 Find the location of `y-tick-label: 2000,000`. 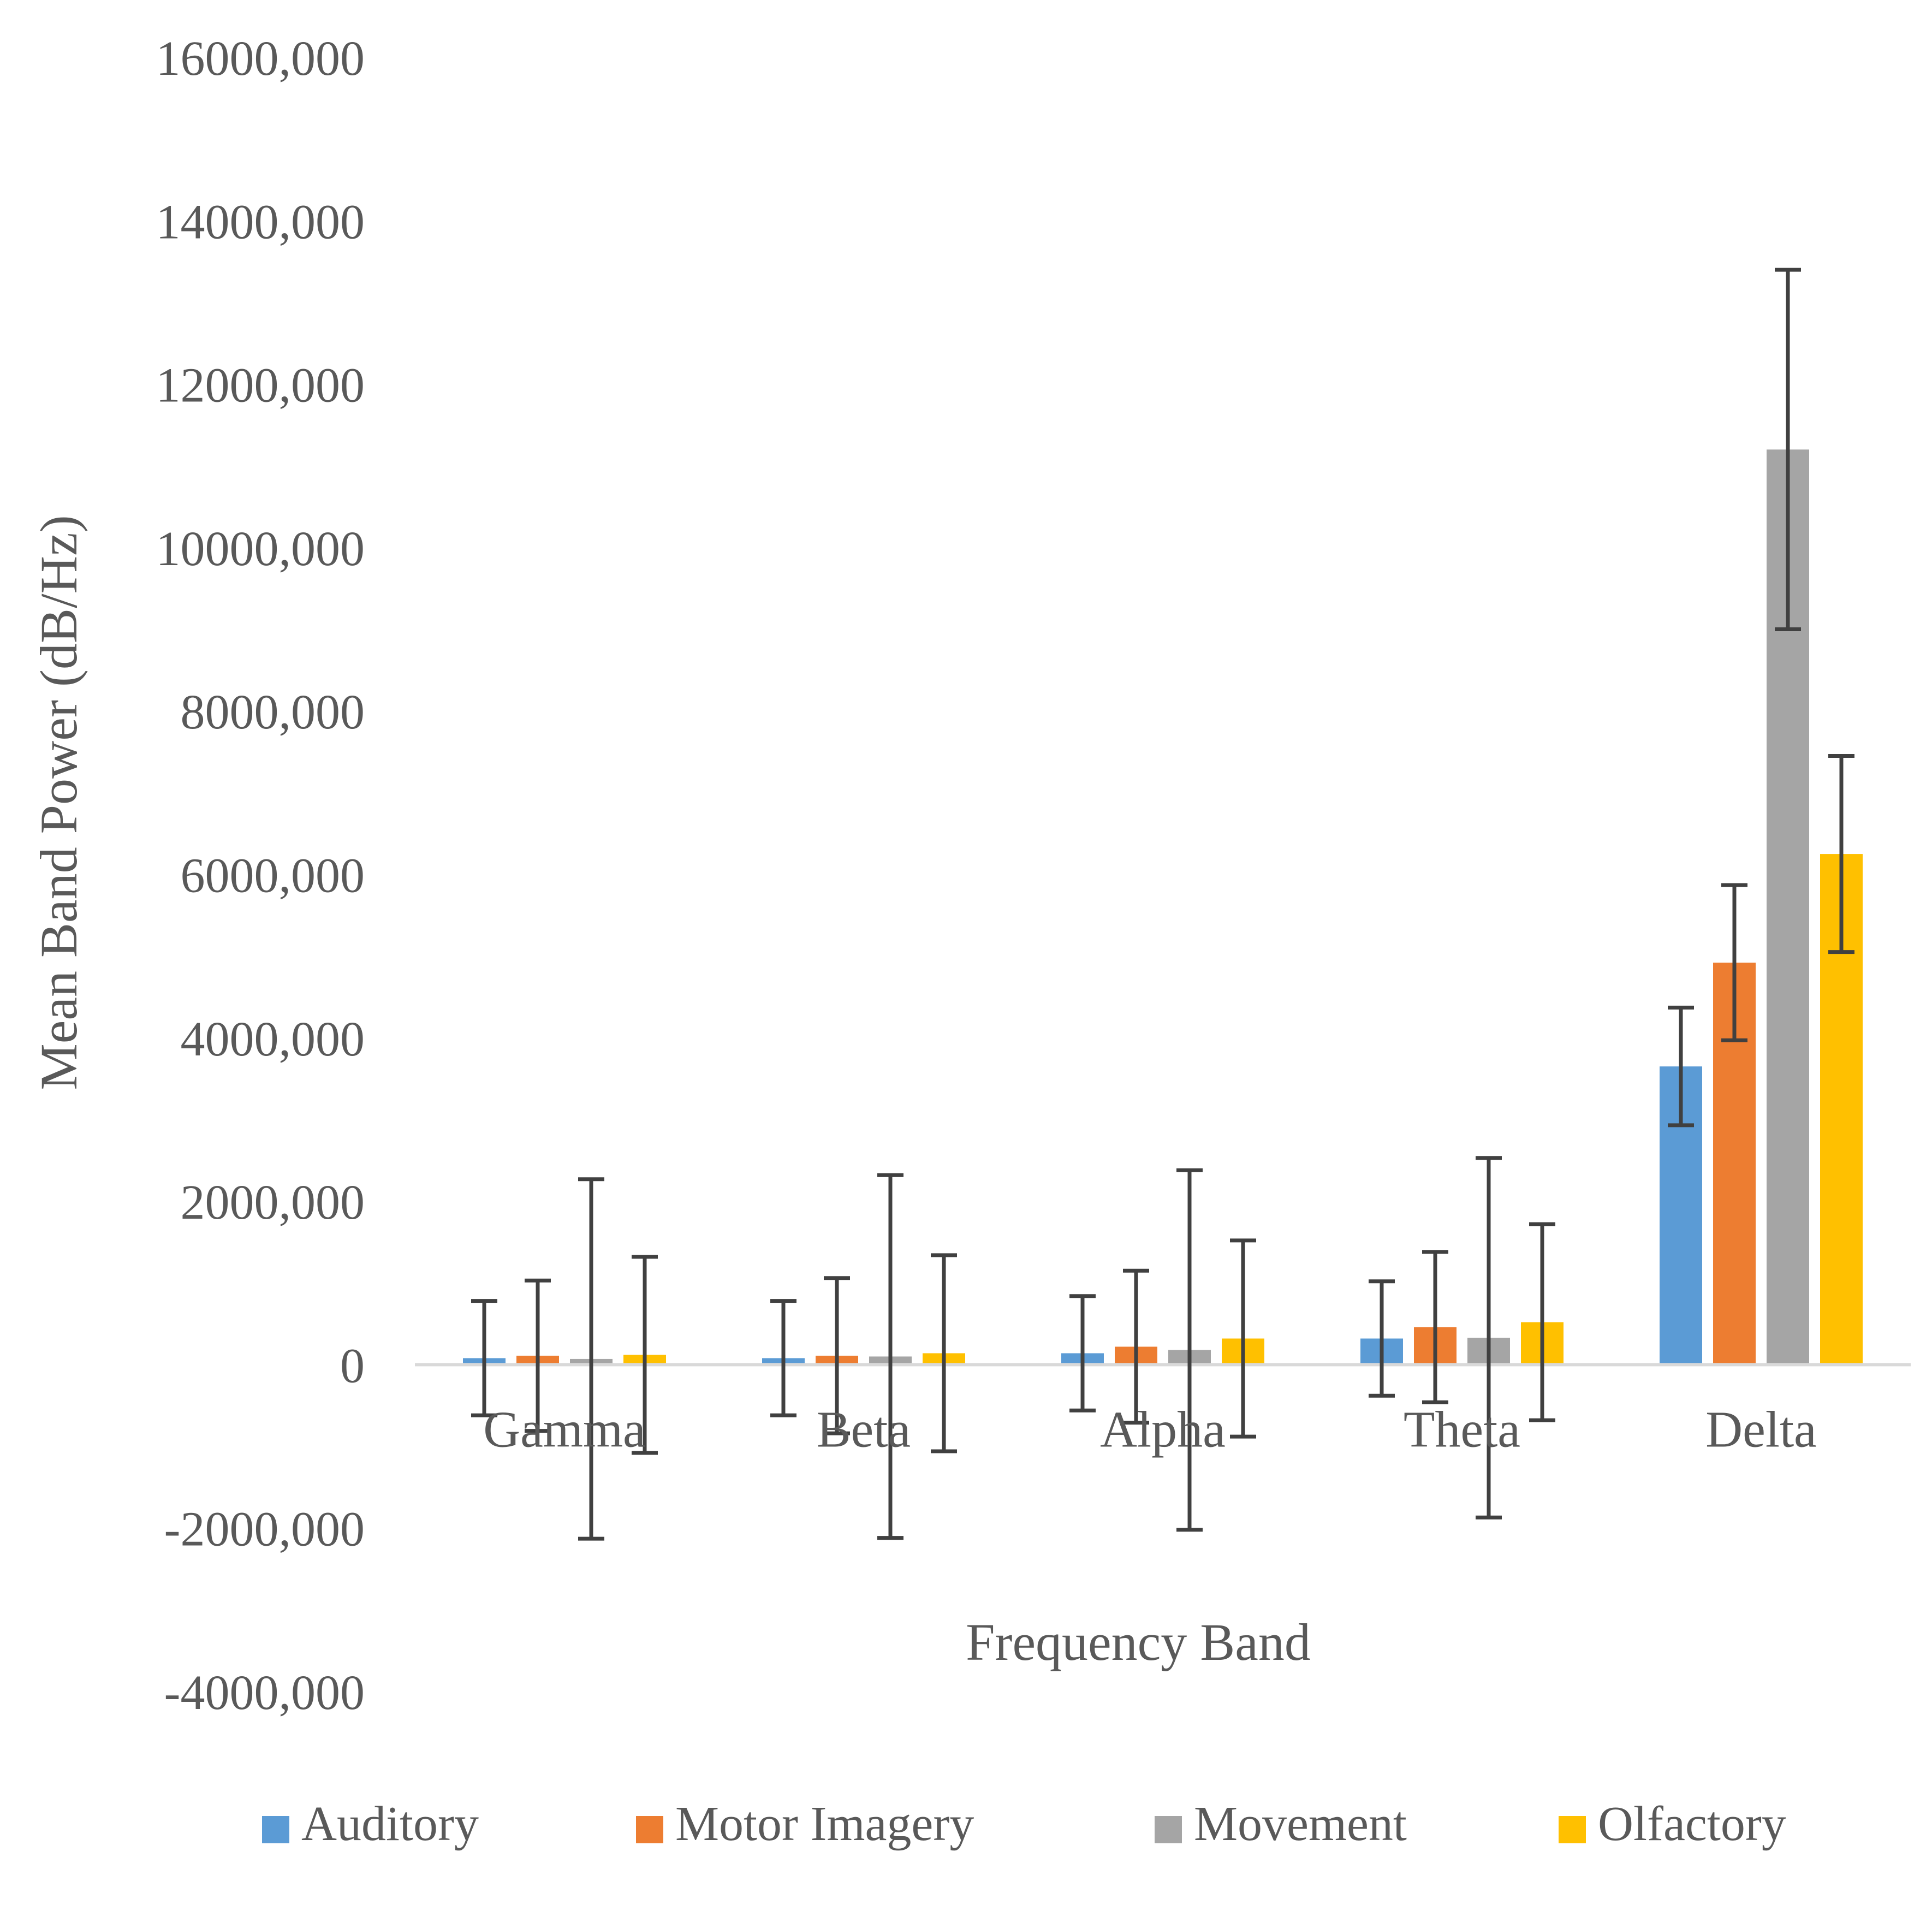

y-tick-label: 2000,000 is located at coordinates (273, 1203).